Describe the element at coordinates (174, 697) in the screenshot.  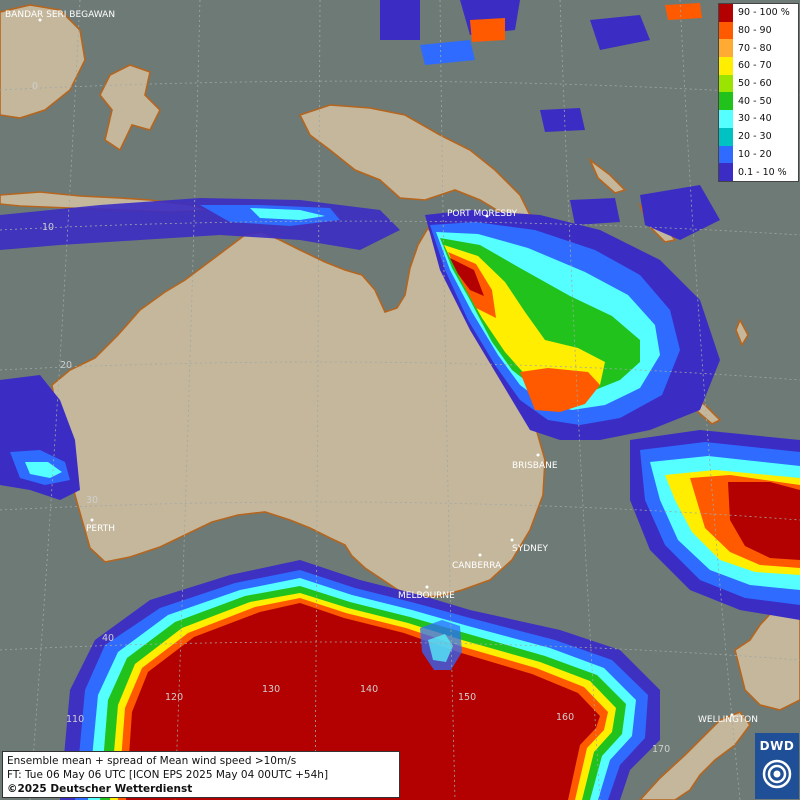
I see `grid-label-lon-120: 120` at that location.